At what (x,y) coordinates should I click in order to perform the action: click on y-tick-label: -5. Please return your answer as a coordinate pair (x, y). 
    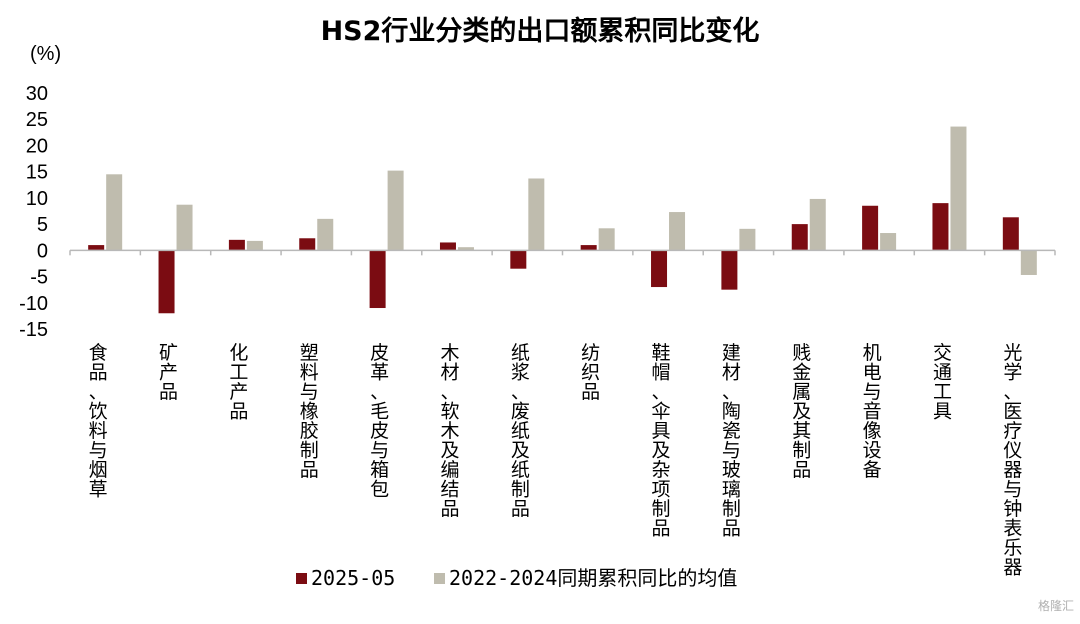
    Looking at the image, I should click on (39, 278).